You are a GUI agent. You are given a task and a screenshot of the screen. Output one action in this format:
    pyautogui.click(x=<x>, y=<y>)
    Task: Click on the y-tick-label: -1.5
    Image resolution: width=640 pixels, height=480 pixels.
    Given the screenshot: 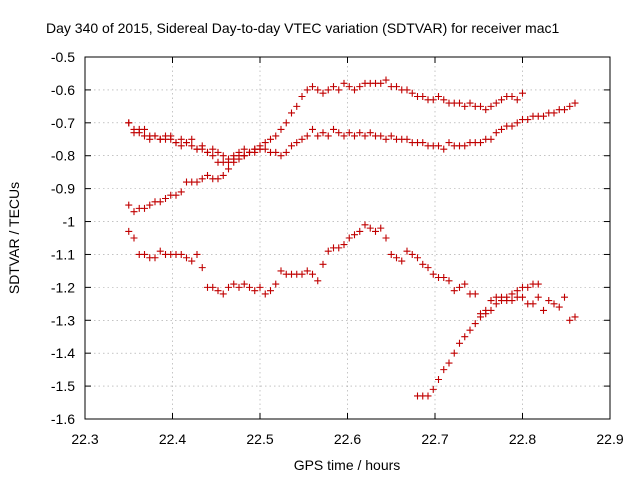 What is the action you would take?
    pyautogui.click(x=63, y=386)
    